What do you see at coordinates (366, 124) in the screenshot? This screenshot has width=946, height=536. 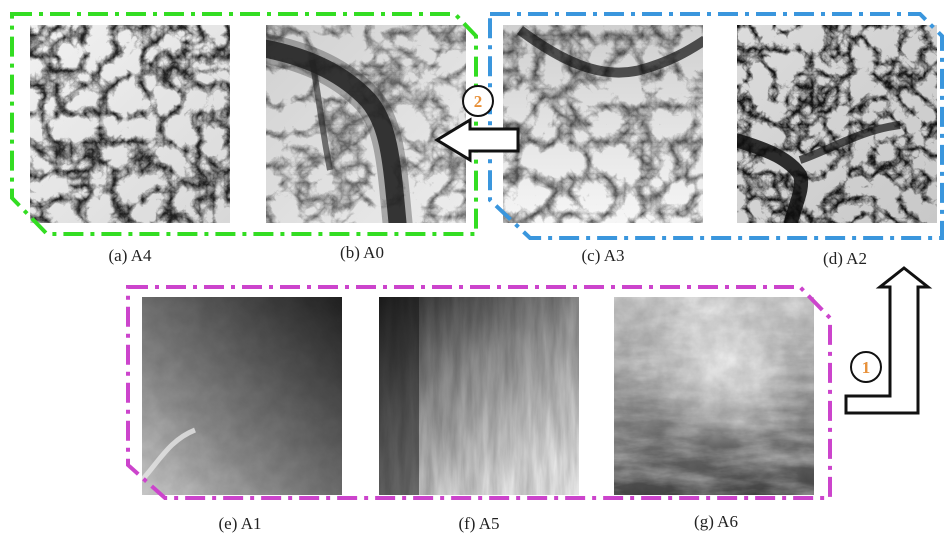 I see `panel-a0` at bounding box center [366, 124].